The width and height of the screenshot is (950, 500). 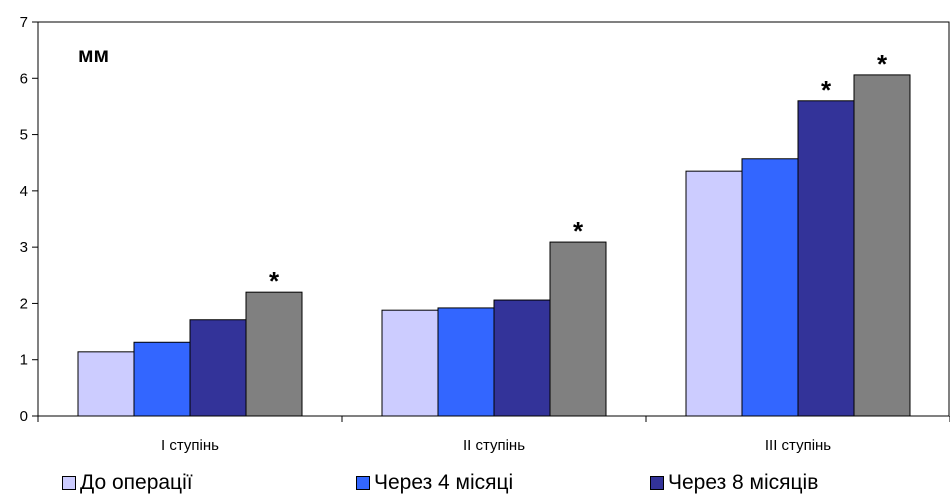 I want to click on y-tick-label: 7, so click(x=24, y=22).